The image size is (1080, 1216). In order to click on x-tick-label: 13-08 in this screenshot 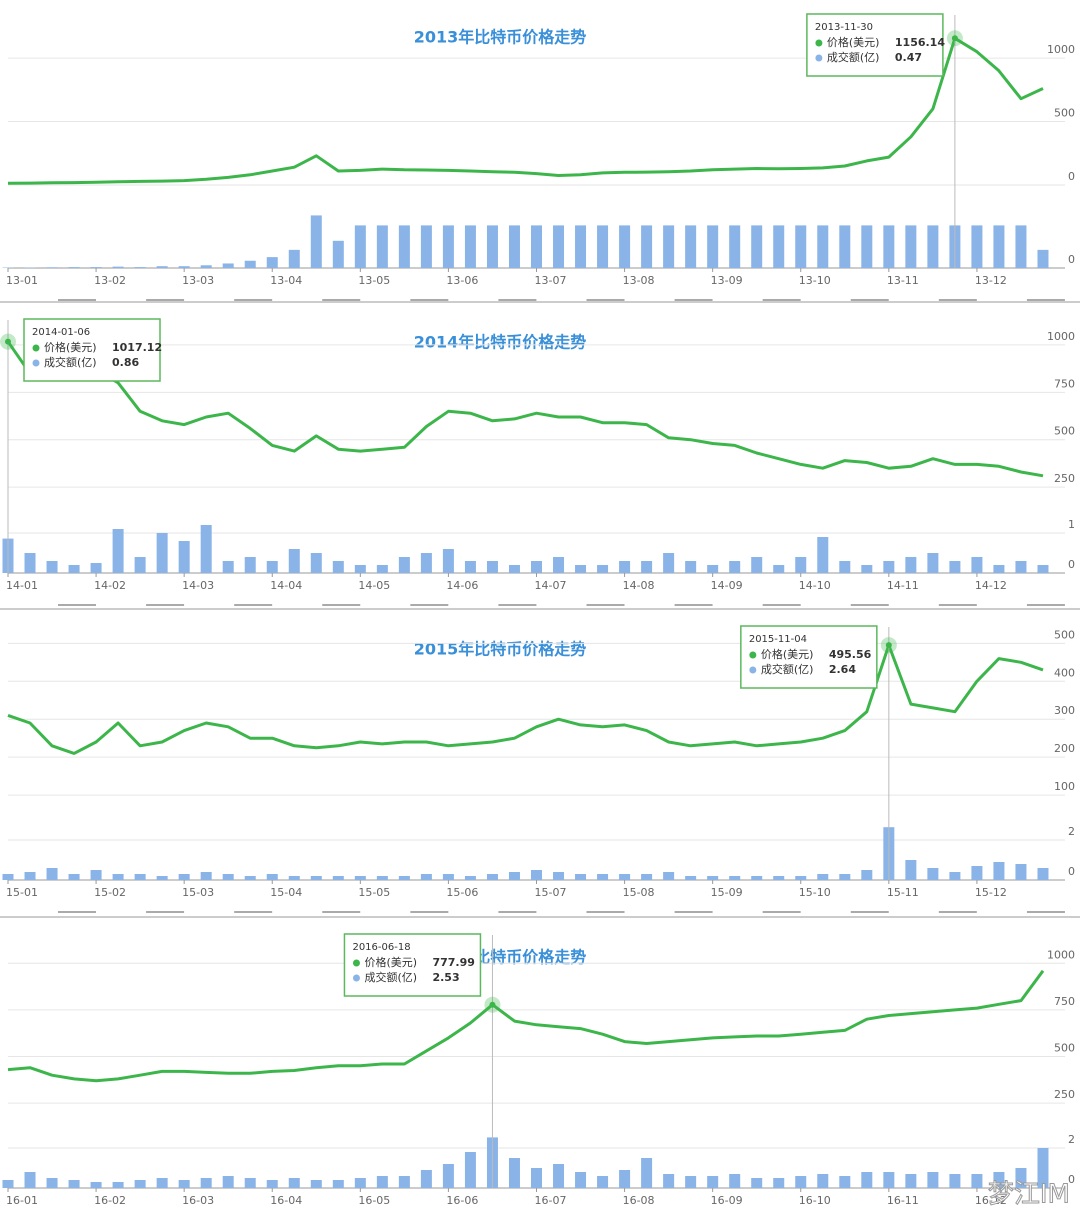, I will do `click(639, 280)`.